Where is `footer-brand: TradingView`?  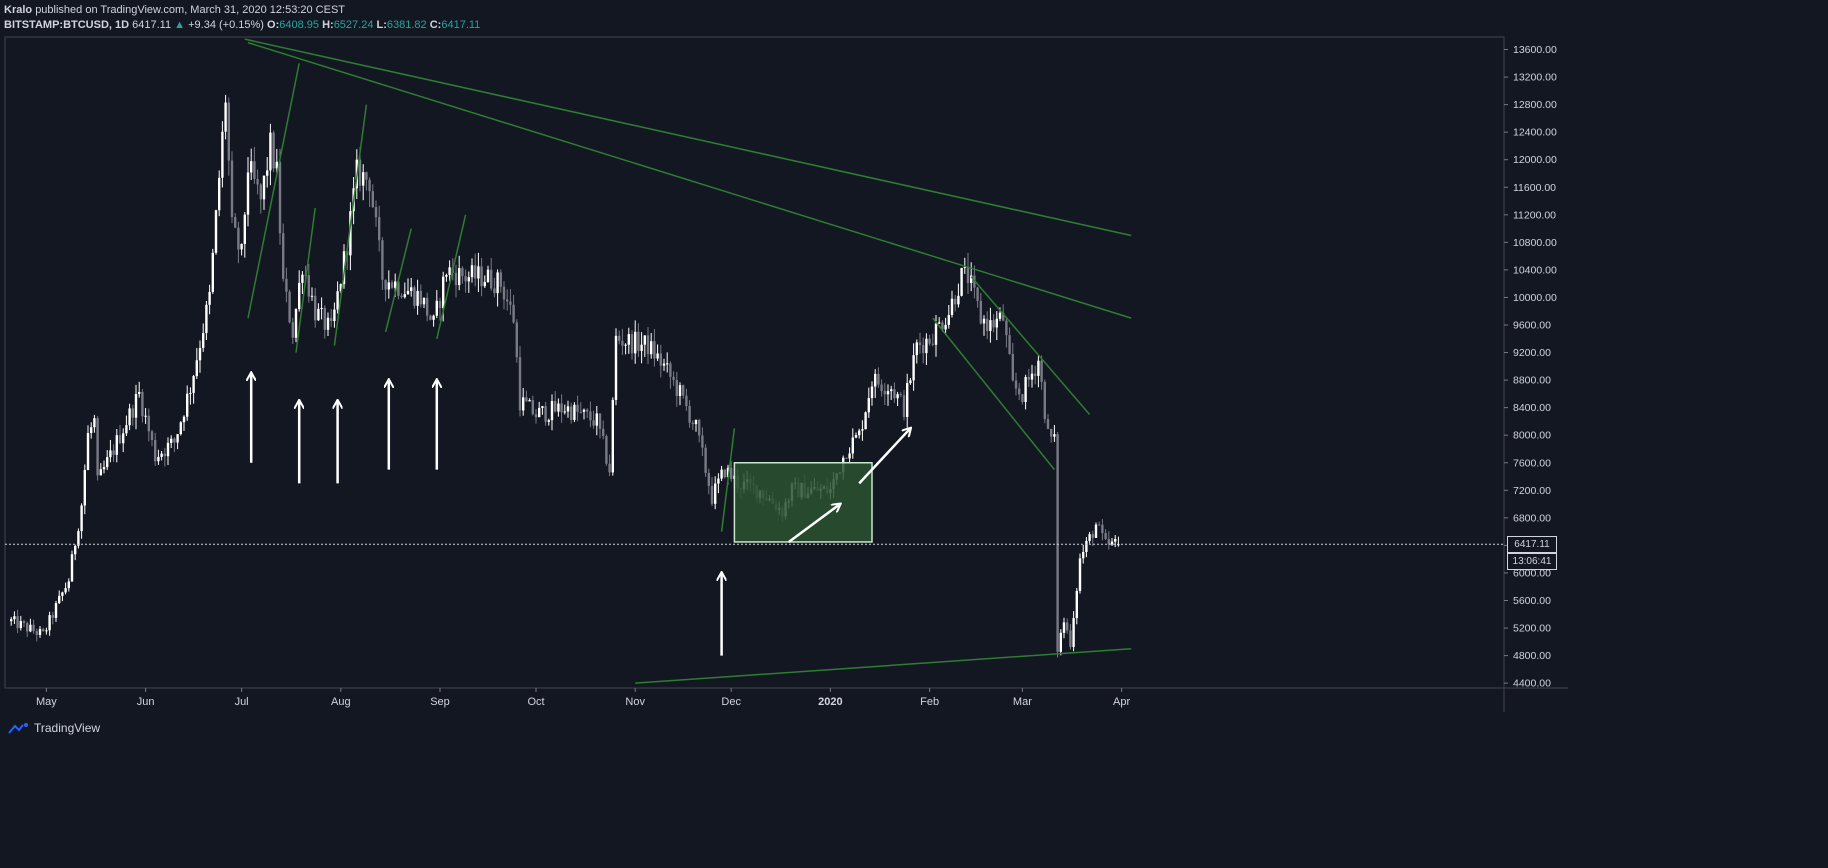
footer-brand: TradingView is located at coordinates (54, 728).